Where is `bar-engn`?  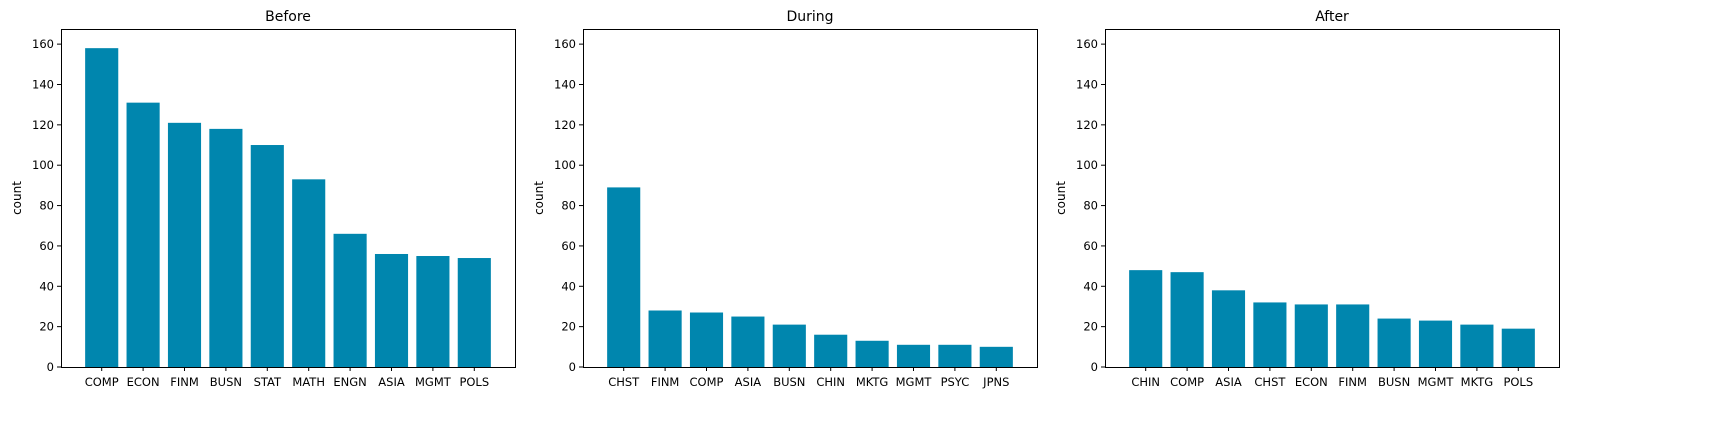 bar-engn is located at coordinates (350, 300).